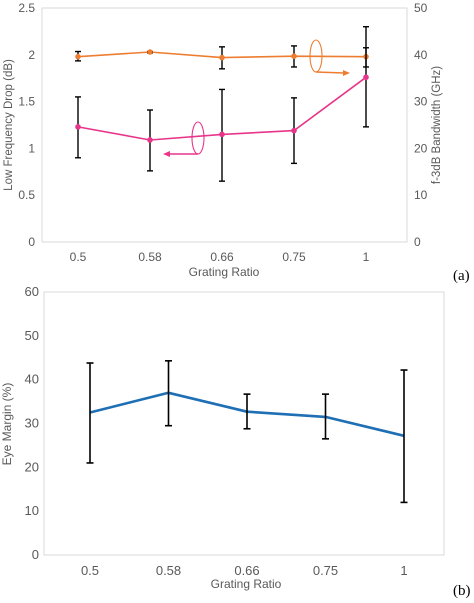 This screenshot has width=474, height=603. I want to click on y-tick-label: 20, so click(32, 466).